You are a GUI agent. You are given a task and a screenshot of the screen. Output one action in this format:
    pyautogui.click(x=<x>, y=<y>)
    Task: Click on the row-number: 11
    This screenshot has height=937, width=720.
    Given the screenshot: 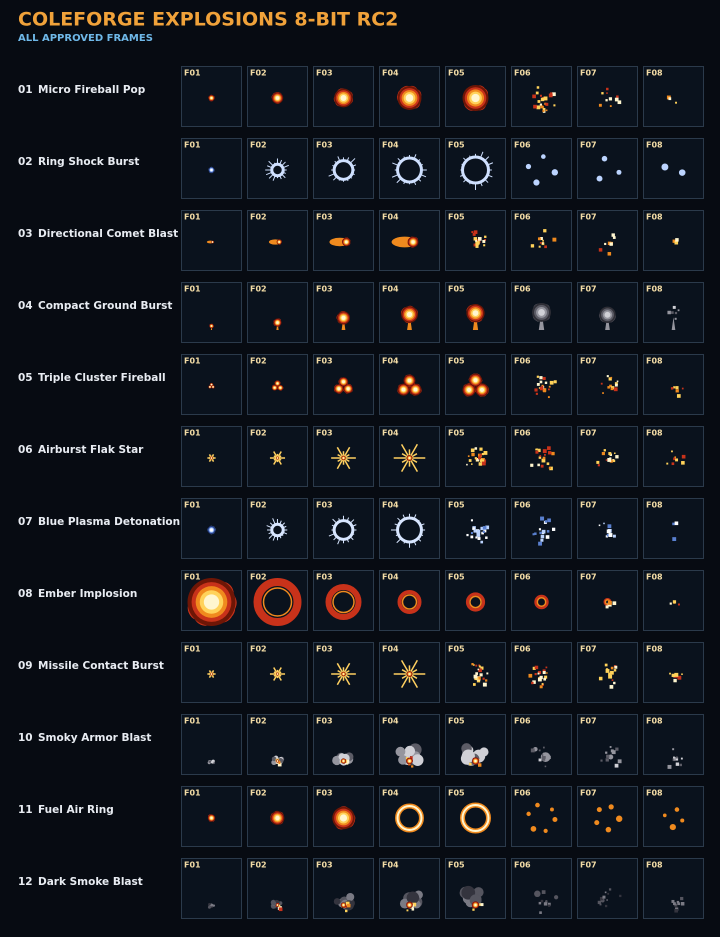 What is the action you would take?
    pyautogui.click(x=25, y=810)
    